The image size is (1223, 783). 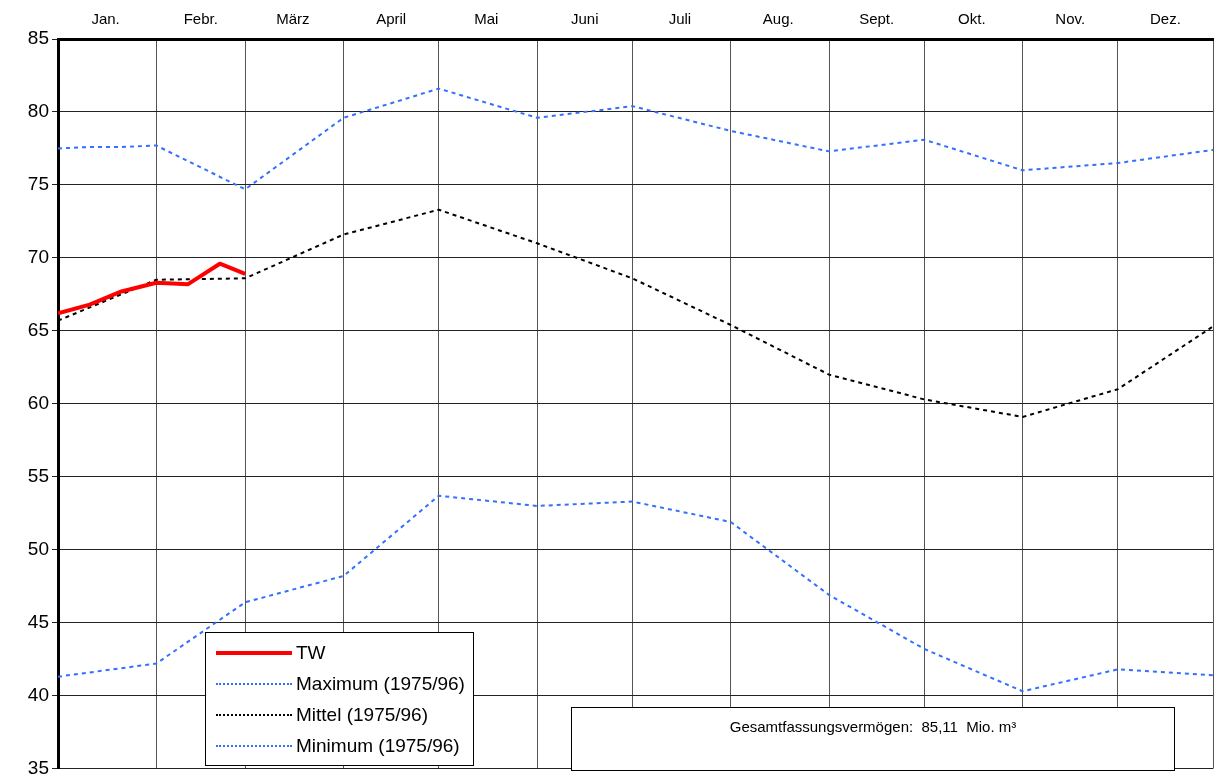 What do you see at coordinates (362, 715) in the screenshot?
I see `legend-label: Mittel (1975/96)` at bounding box center [362, 715].